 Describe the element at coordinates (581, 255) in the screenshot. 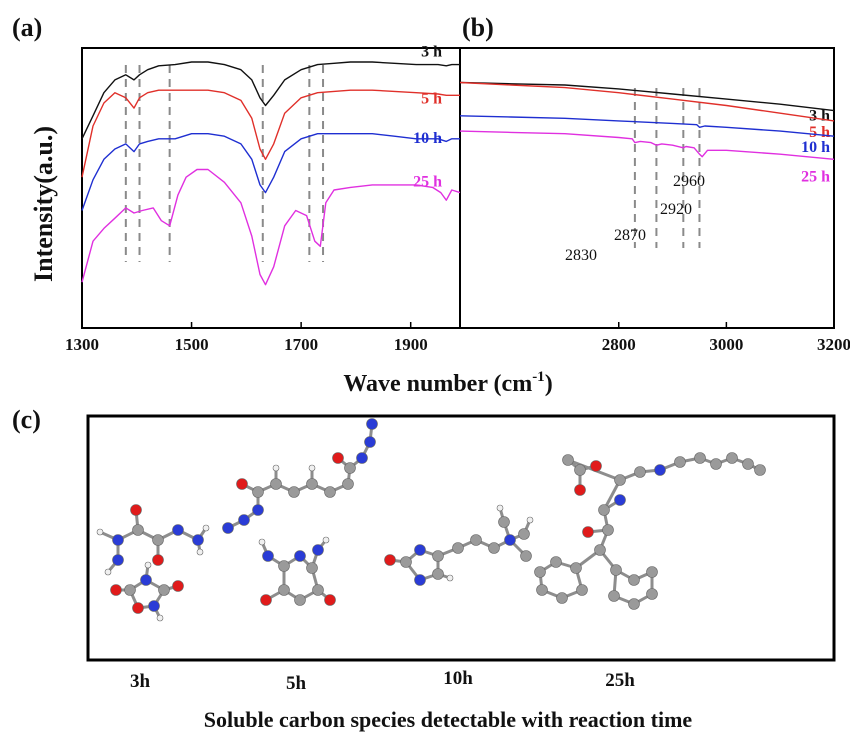

I see `peak-label-2830: 2830` at that location.